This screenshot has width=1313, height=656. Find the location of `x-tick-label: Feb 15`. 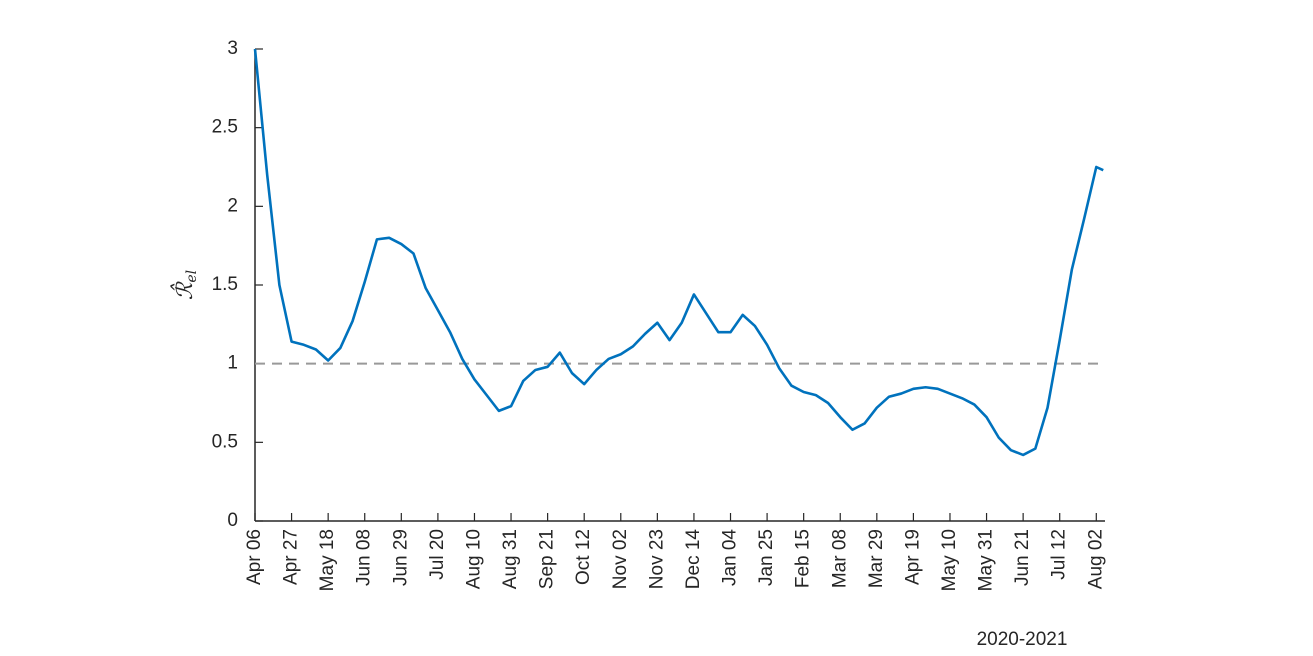

x-tick-label: Feb 15 is located at coordinates (803, 558).